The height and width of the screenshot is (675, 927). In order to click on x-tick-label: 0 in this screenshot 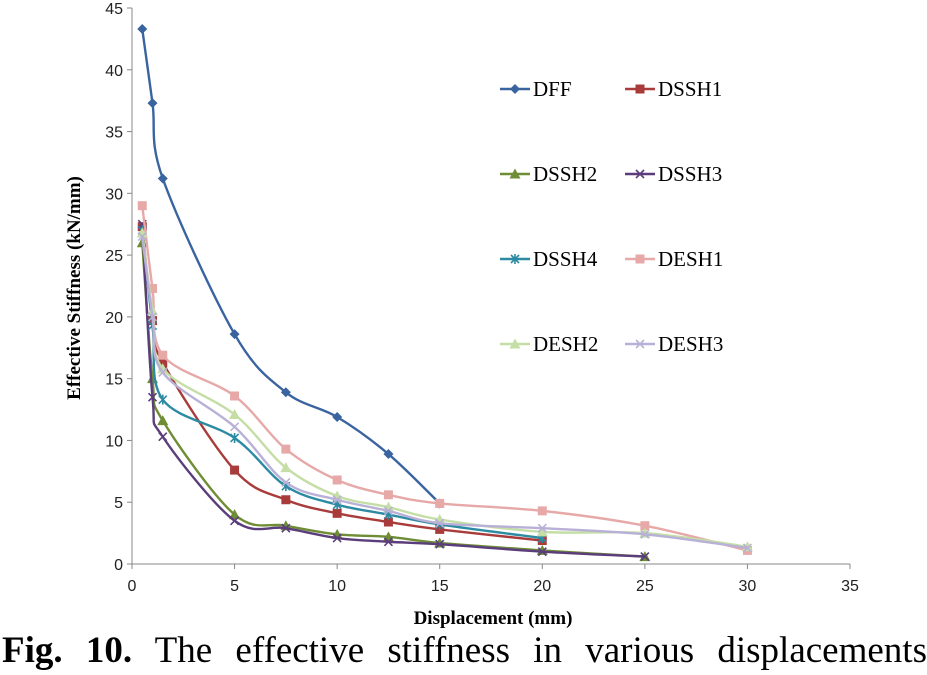, I will do `click(132, 586)`.